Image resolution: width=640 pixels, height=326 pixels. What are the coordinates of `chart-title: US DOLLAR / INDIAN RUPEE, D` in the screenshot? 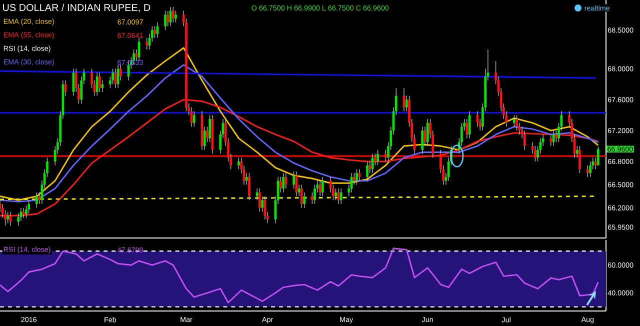 It's located at (76, 8).